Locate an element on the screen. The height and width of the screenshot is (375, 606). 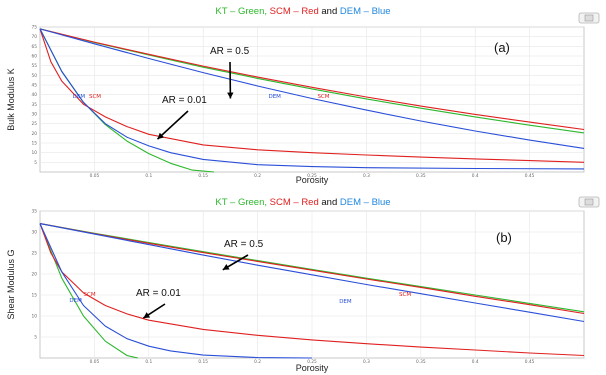
y-tick-label: 55 is located at coordinates (35, 66).